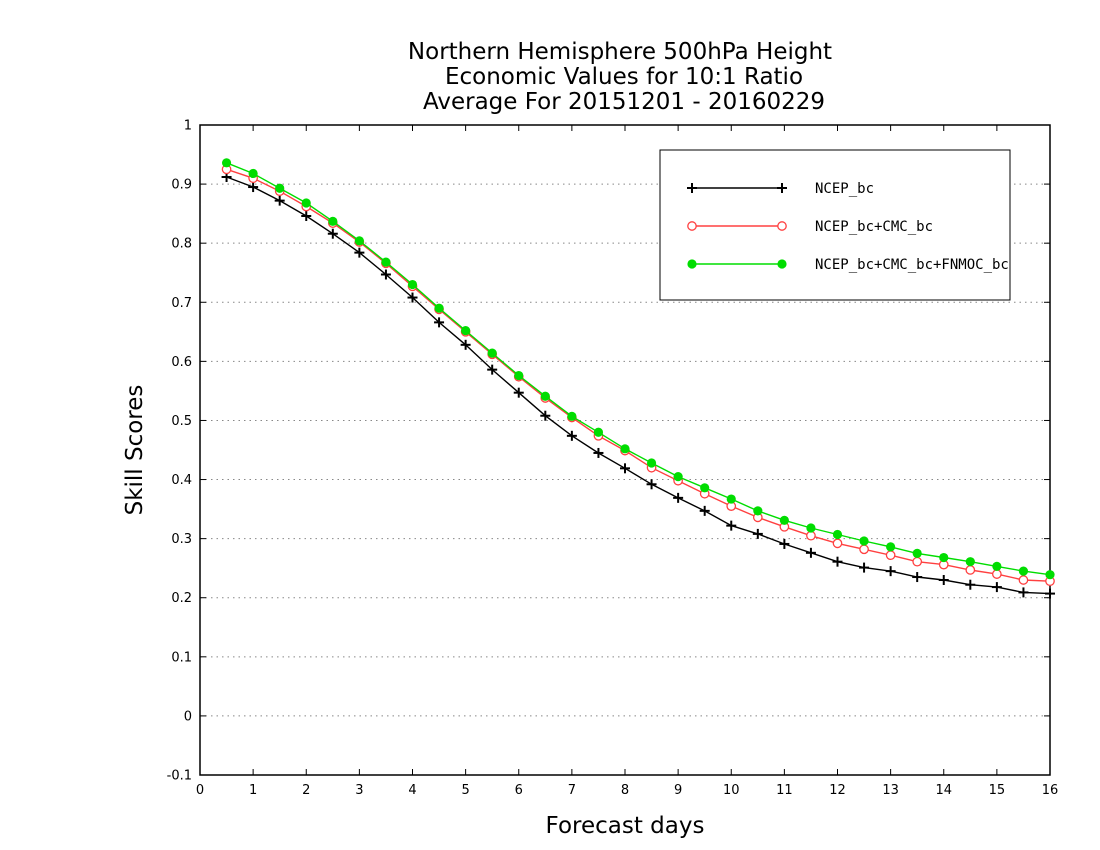  What do you see at coordinates (943, 790) in the screenshot?
I see `x-tick-label: 14` at bounding box center [943, 790].